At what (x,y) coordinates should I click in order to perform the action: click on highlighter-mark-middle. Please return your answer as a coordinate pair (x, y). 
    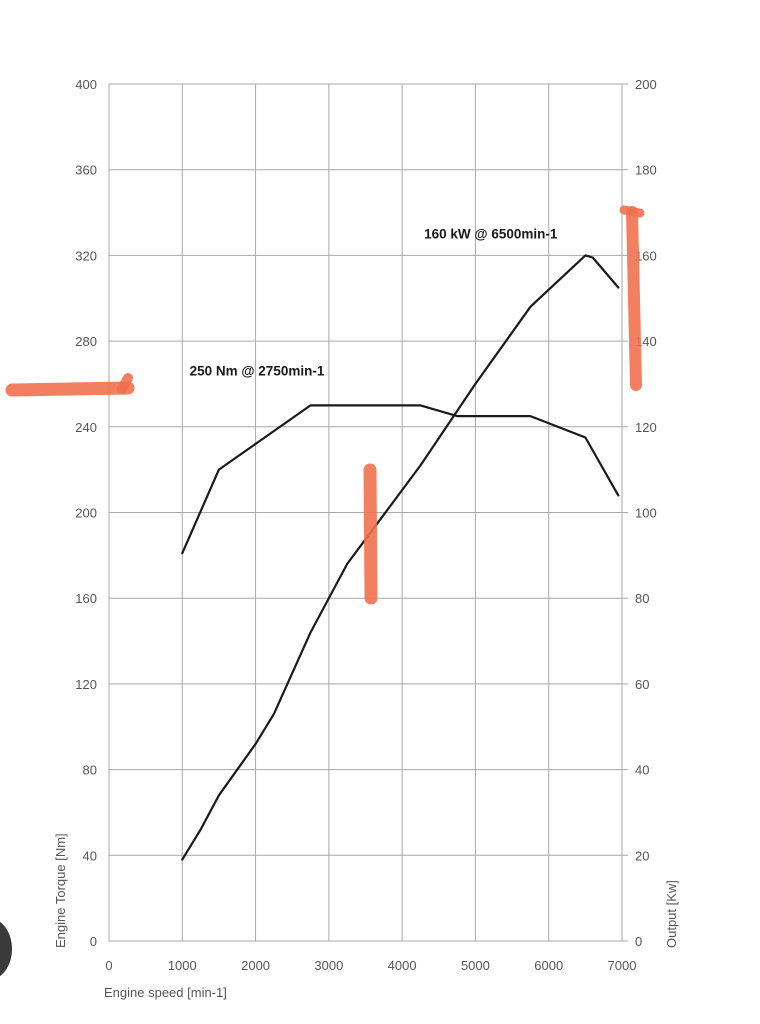
    Looking at the image, I should click on (370, 534).